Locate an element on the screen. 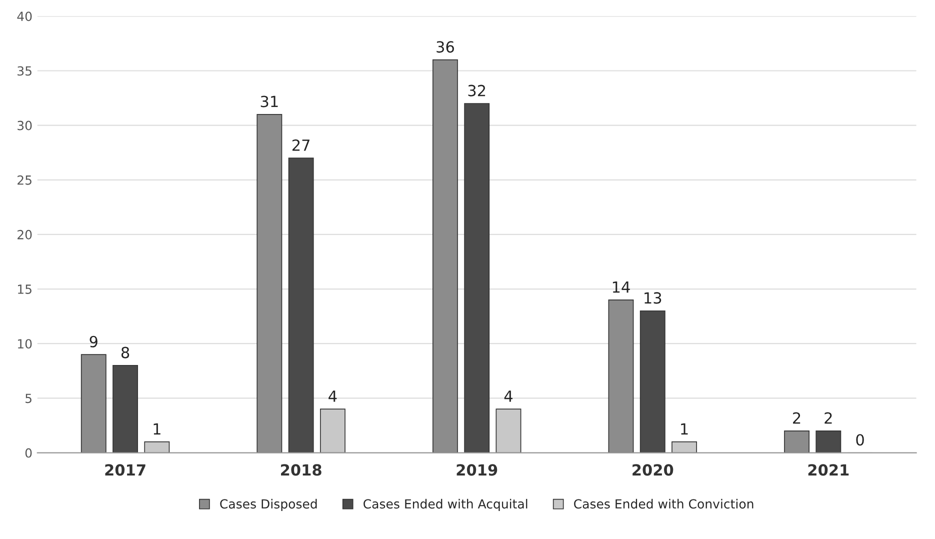 The image size is (935, 539). data-label: 13 is located at coordinates (653, 298).